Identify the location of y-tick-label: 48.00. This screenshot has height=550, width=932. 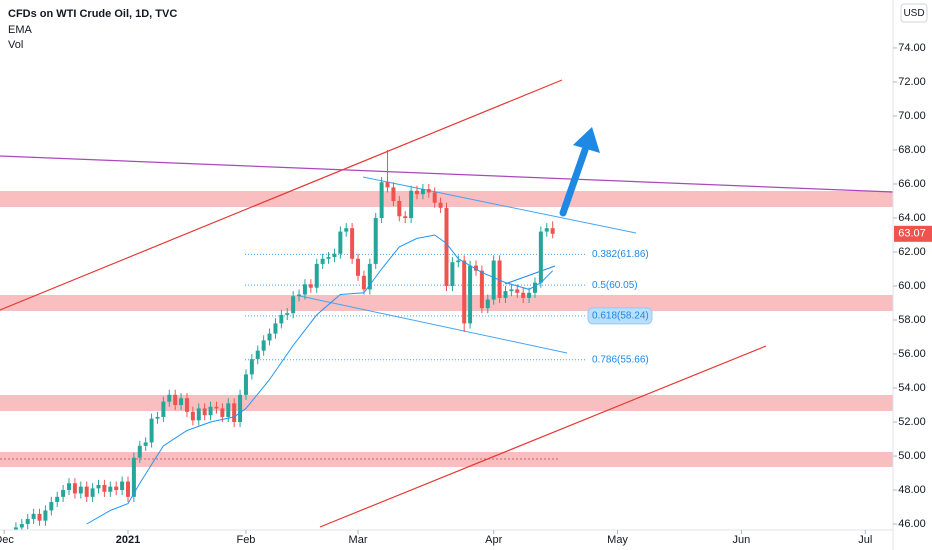
(912, 490).